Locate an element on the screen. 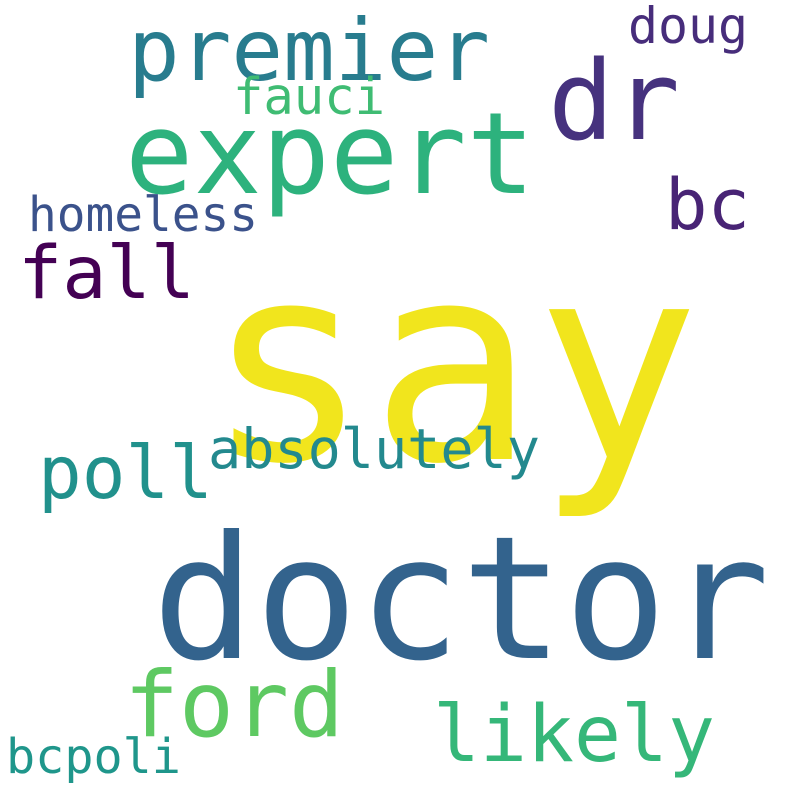 Image resolution: width=800 pixels, height=800 pixels. word-expert: expert is located at coordinates (330, 154).